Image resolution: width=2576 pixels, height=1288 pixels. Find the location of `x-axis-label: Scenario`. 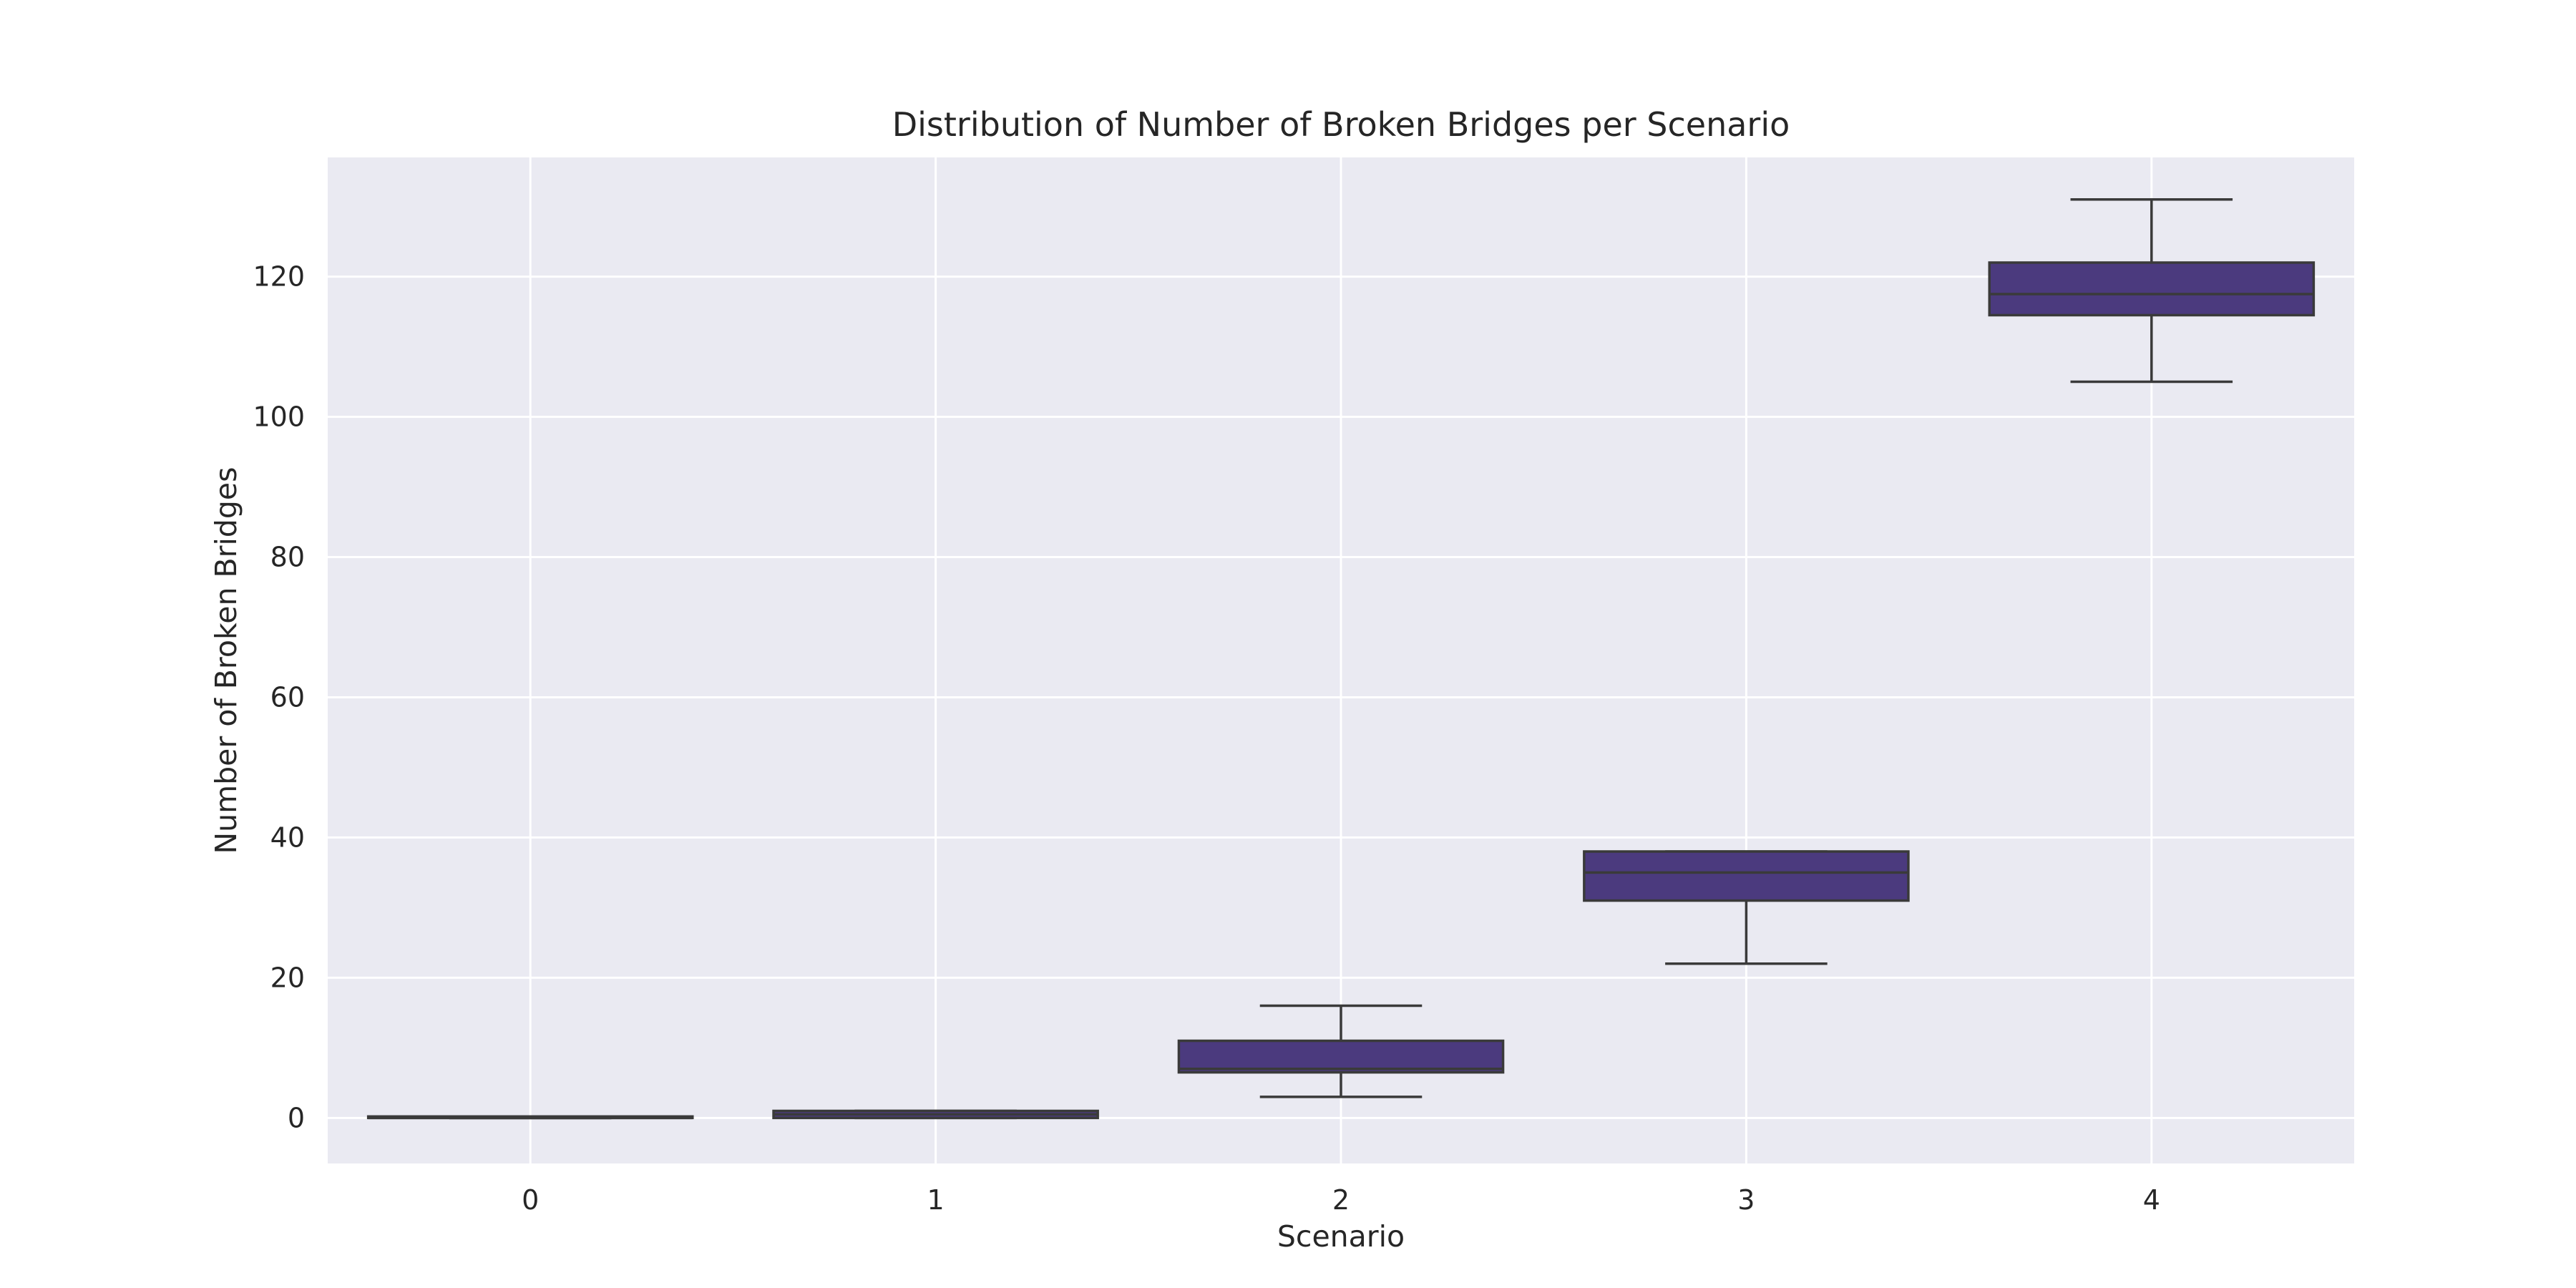

x-axis-label: Scenario is located at coordinates (1341, 1236).